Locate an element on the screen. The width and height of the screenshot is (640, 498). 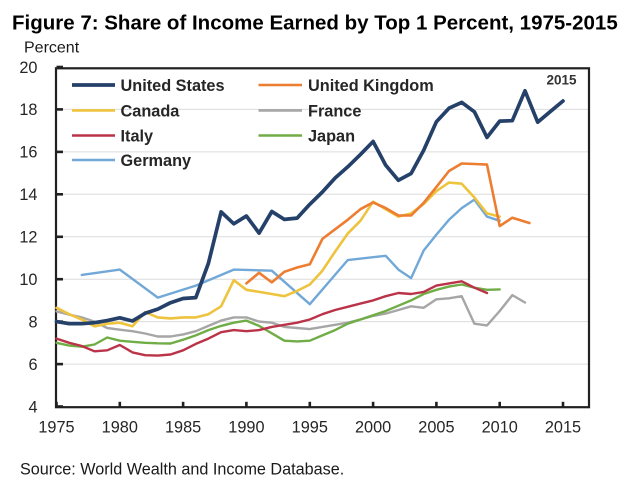
svg-text: Japan is located at coordinates (331, 136).